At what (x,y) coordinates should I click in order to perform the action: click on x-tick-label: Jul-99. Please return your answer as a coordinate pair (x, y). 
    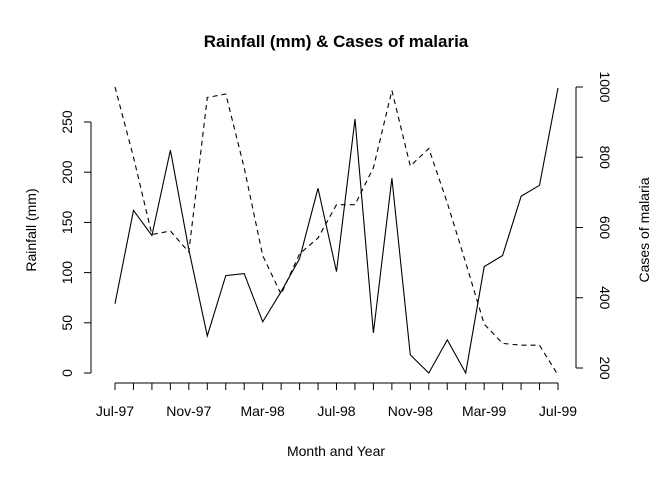
    Looking at the image, I should click on (558, 411).